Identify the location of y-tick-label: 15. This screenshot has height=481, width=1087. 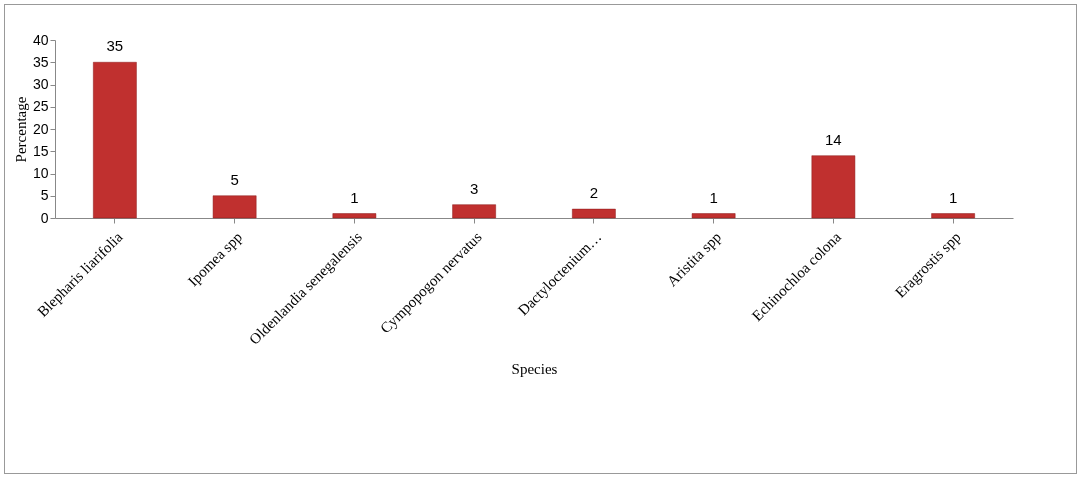
(40, 150).